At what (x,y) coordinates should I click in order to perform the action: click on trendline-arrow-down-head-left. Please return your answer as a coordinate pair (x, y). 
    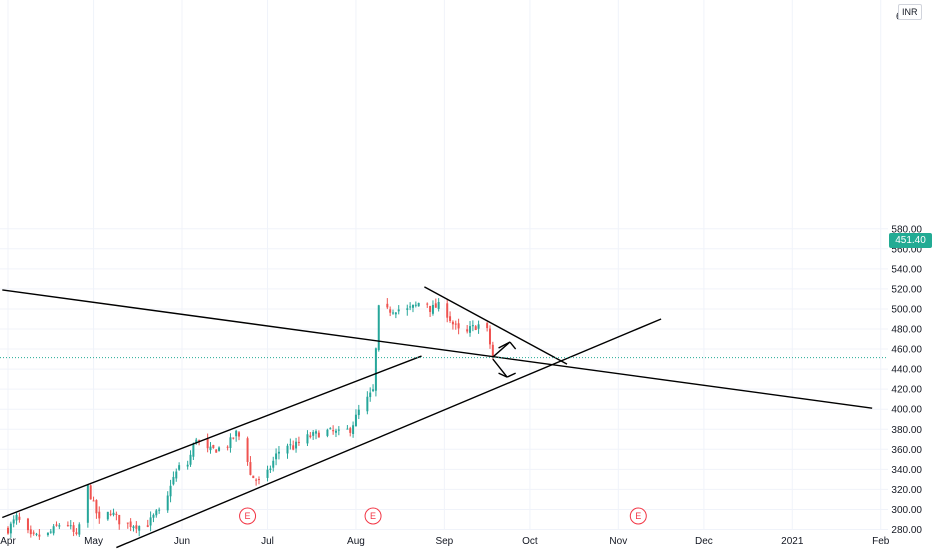
    Looking at the image, I should click on (503, 375).